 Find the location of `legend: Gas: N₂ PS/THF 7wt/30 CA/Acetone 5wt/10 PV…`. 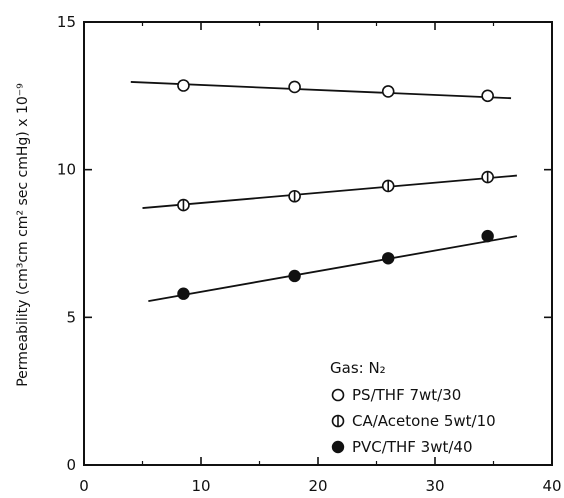

legend: Gas: N₂ PS/THF 7wt/30 CA/Acetone 5wt/10 PV… is located at coordinates (413, 407).